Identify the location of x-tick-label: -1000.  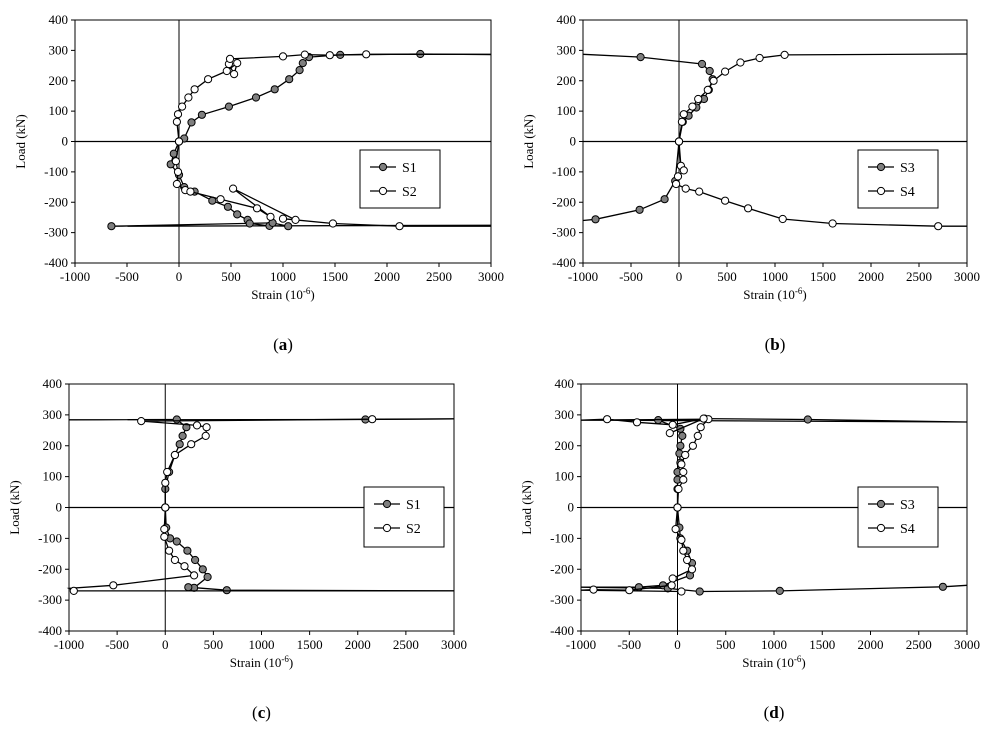
(583, 276).